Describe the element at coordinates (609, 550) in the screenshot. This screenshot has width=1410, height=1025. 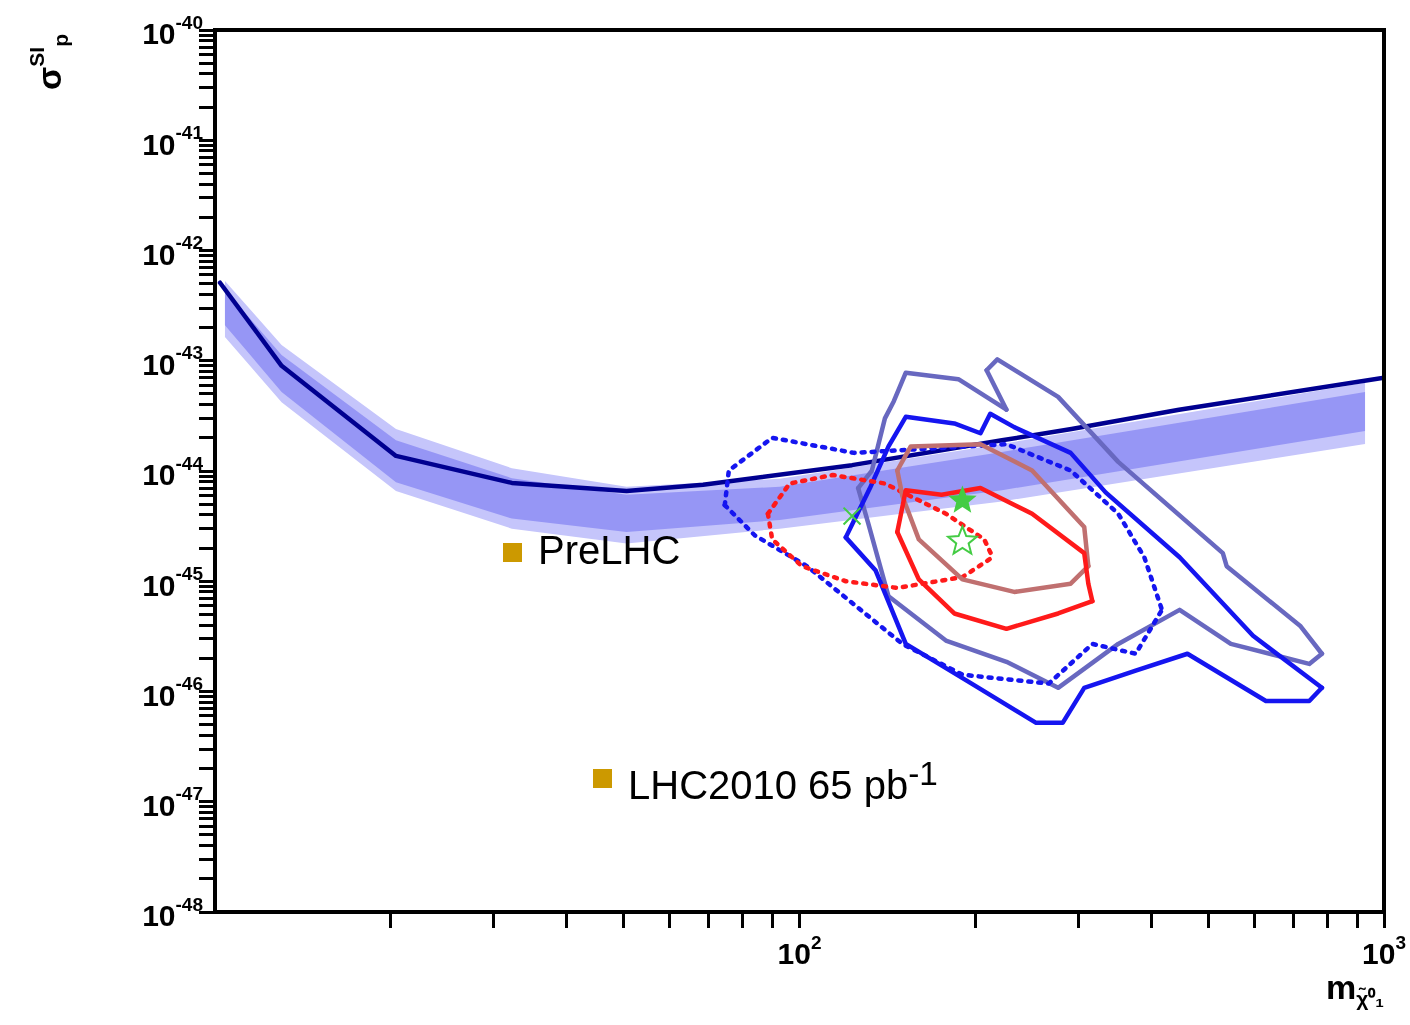
I see `annotation: PreLHC` at that location.